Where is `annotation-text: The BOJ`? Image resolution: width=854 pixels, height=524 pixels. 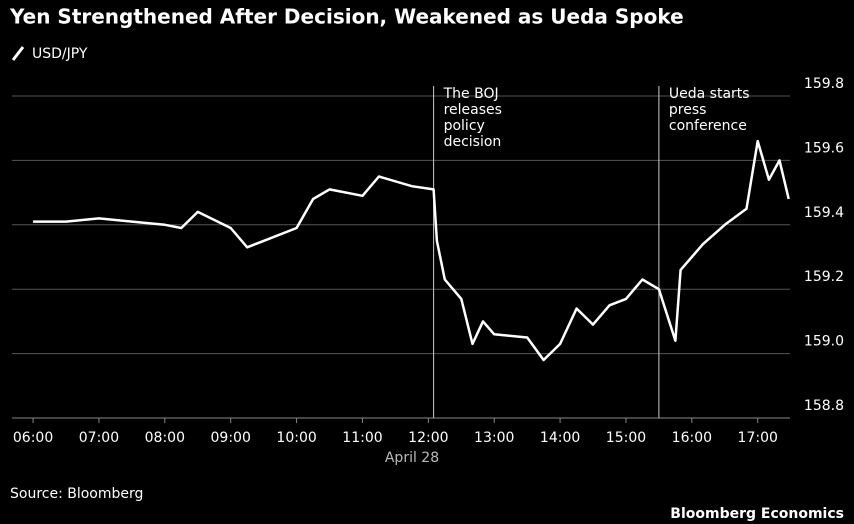 annotation-text: The BOJ is located at coordinates (471, 94).